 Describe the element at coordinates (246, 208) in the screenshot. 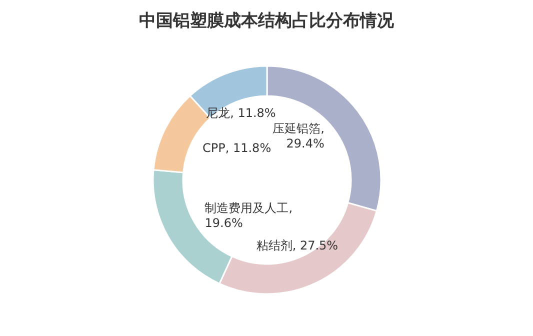

I see `slice-label: 制造费用及人工` at that location.